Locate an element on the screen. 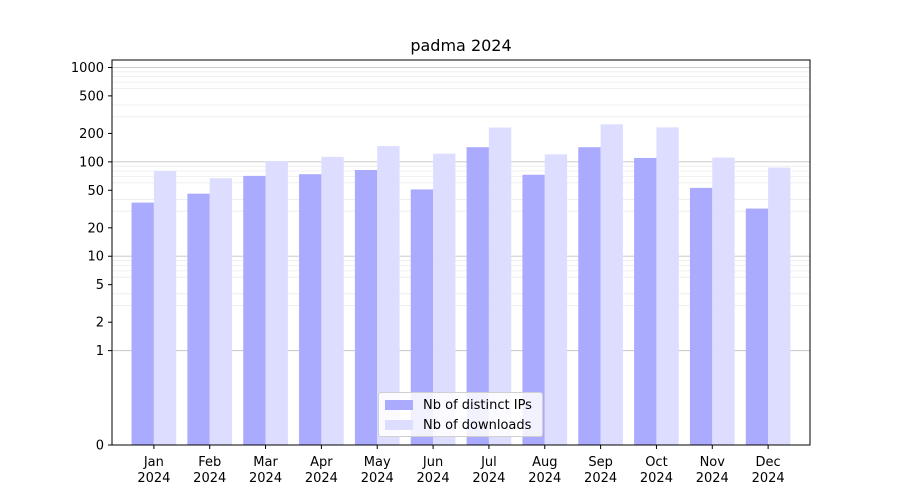 The width and height of the screenshot is (900, 500). chart-title: padma 2024 is located at coordinates (460, 45).